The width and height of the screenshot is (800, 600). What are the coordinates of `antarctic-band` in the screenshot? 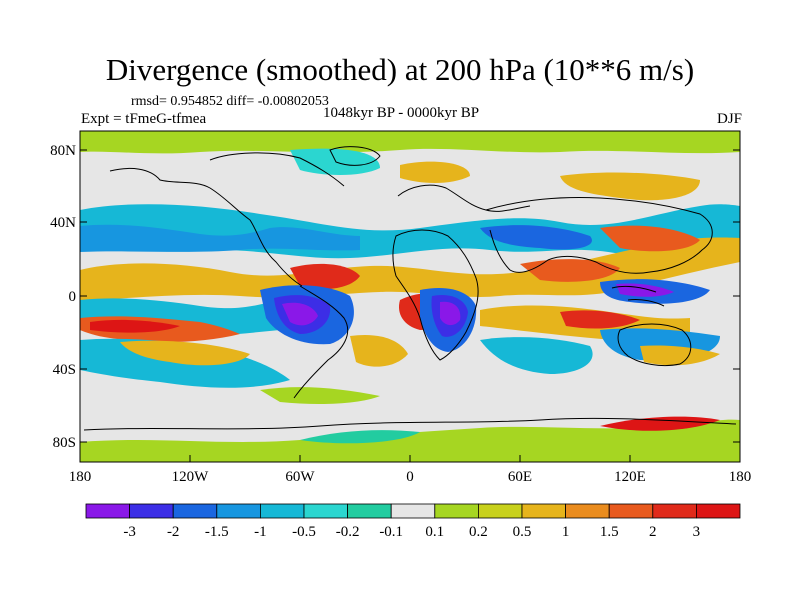 It's located at (410, 440).